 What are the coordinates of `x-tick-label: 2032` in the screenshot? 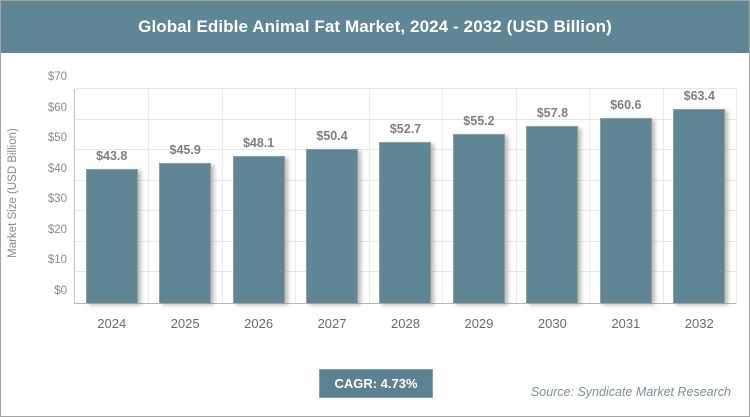 It's located at (699, 323).